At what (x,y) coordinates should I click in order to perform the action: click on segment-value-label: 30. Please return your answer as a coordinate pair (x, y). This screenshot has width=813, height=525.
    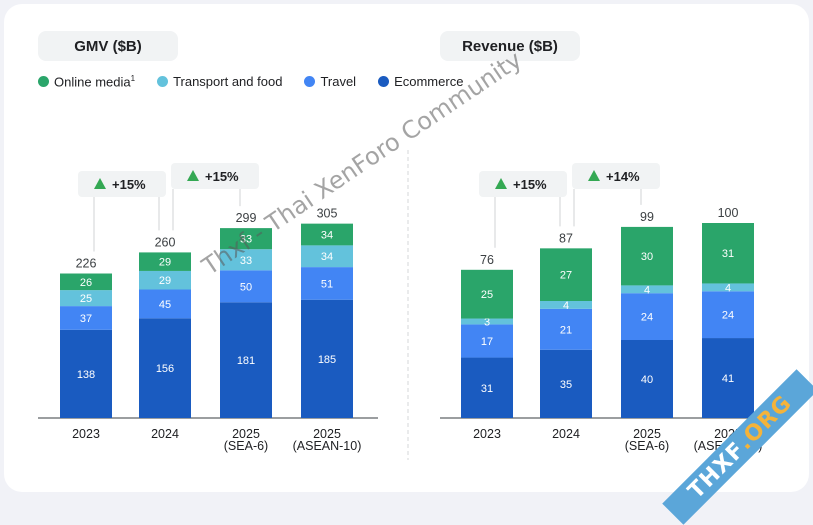
    Looking at the image, I should click on (647, 257).